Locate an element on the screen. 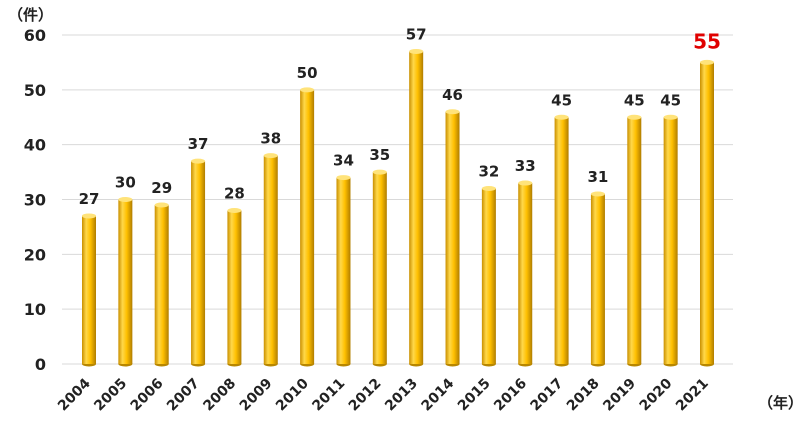  y-tick-label: 40 is located at coordinates (35, 145).